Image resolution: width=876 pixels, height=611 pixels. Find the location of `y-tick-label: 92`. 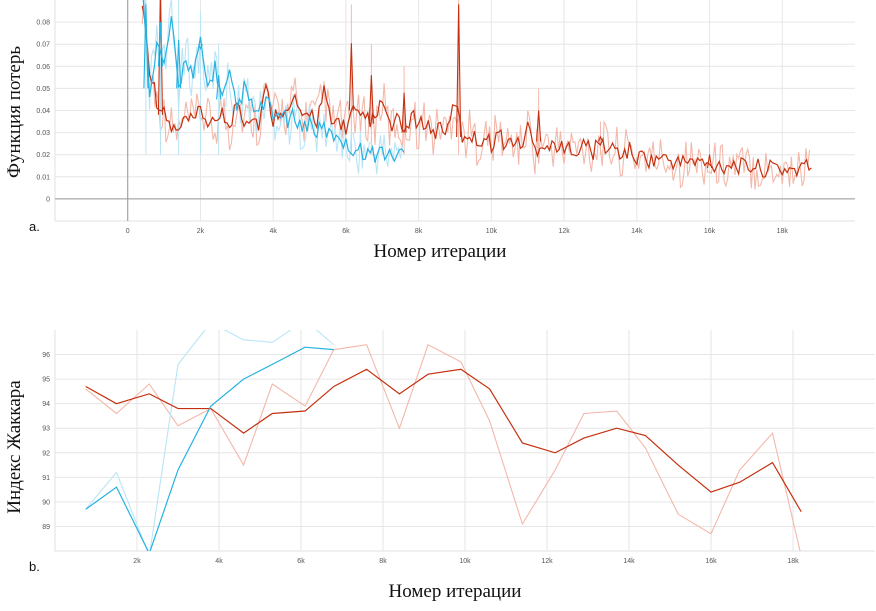

y-tick-label: 92 is located at coordinates (46, 453).